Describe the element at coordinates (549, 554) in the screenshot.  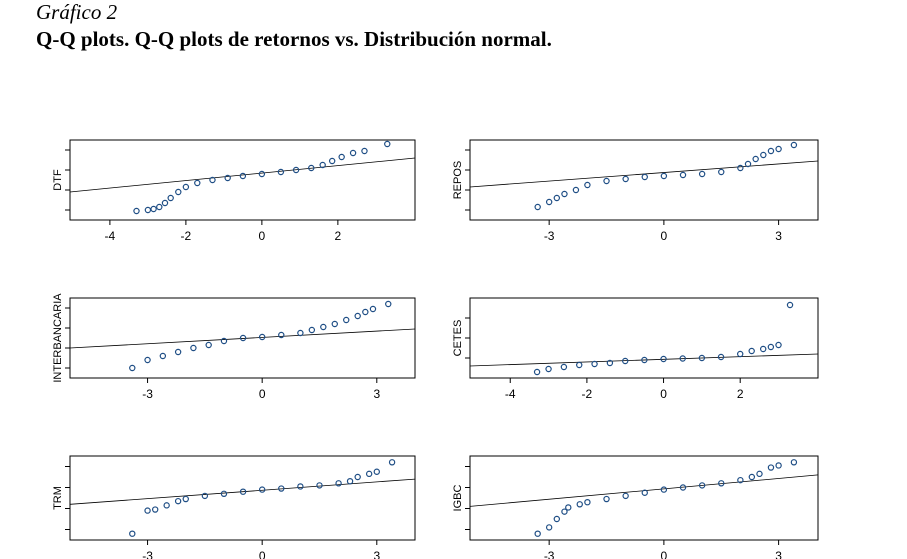
I see `x-tick-label: -3` at that location.